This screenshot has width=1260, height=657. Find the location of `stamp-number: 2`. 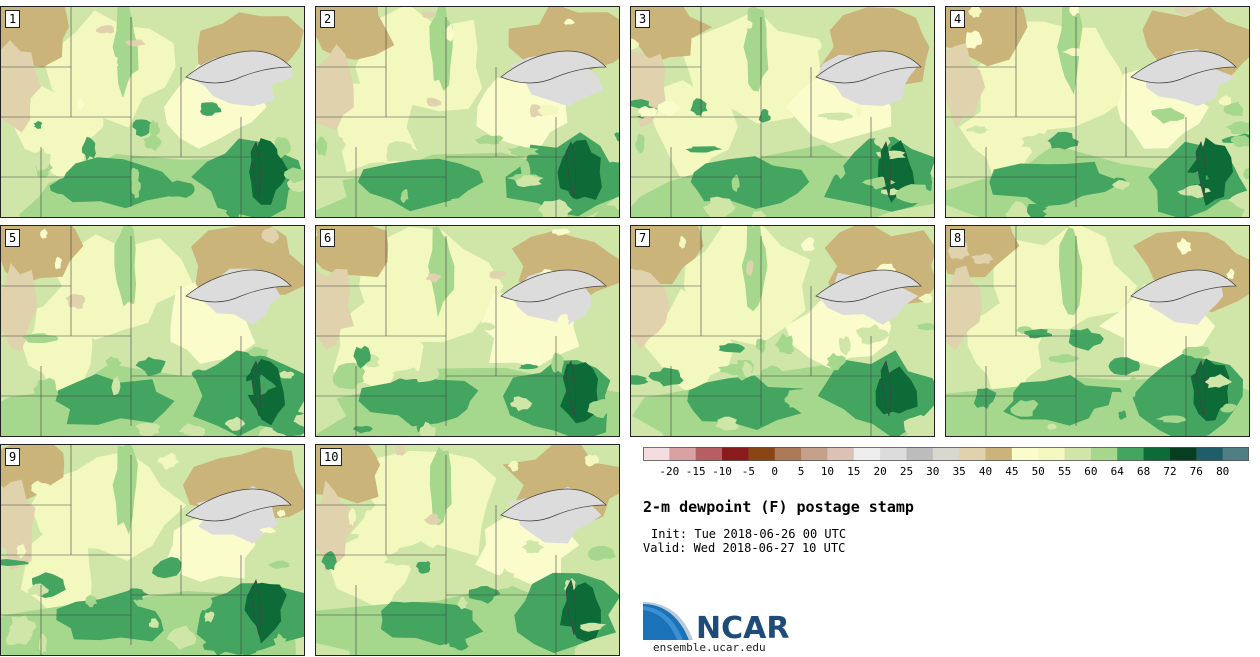

stamp-number: 2 is located at coordinates (328, 19).